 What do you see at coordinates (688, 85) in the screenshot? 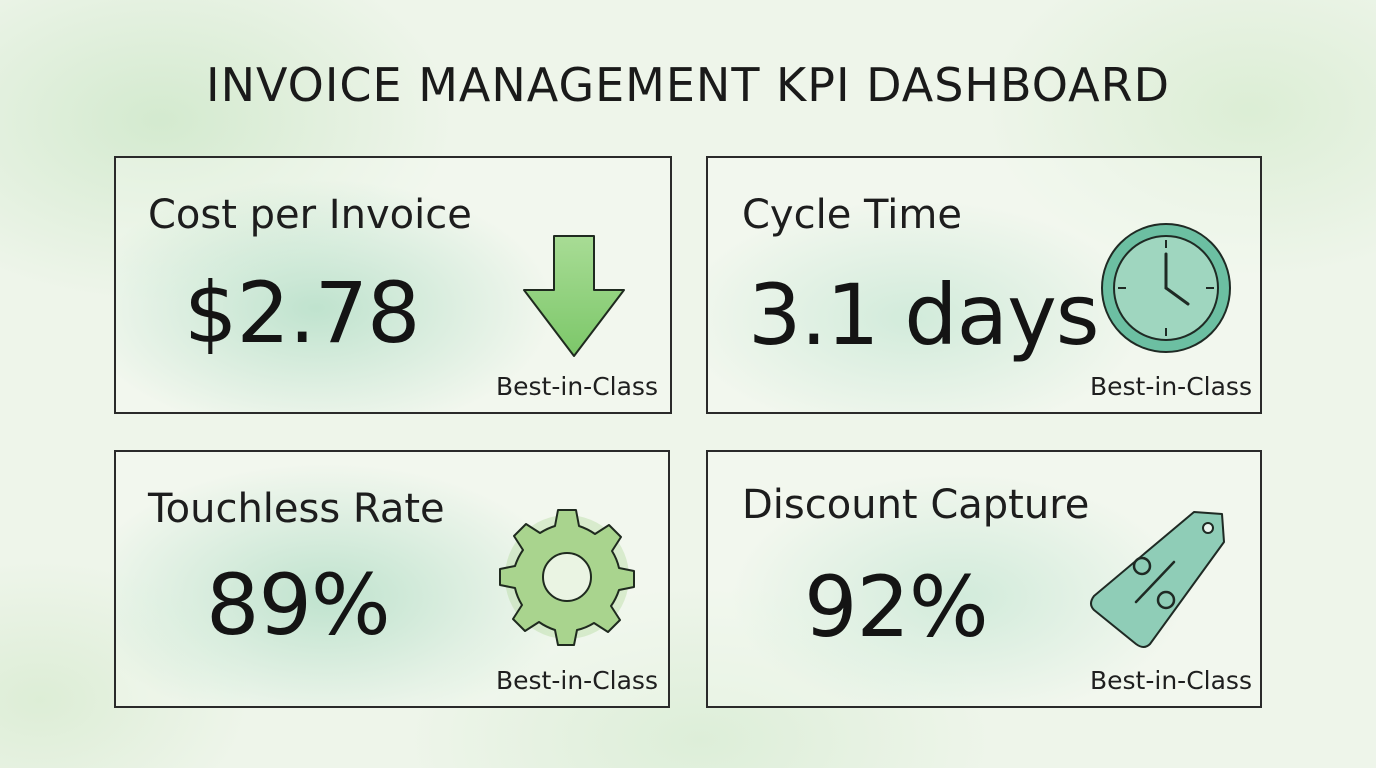
I see `dashboard-title: INVOICE MANAGEMENT KPI DASHBOARD` at bounding box center [688, 85].